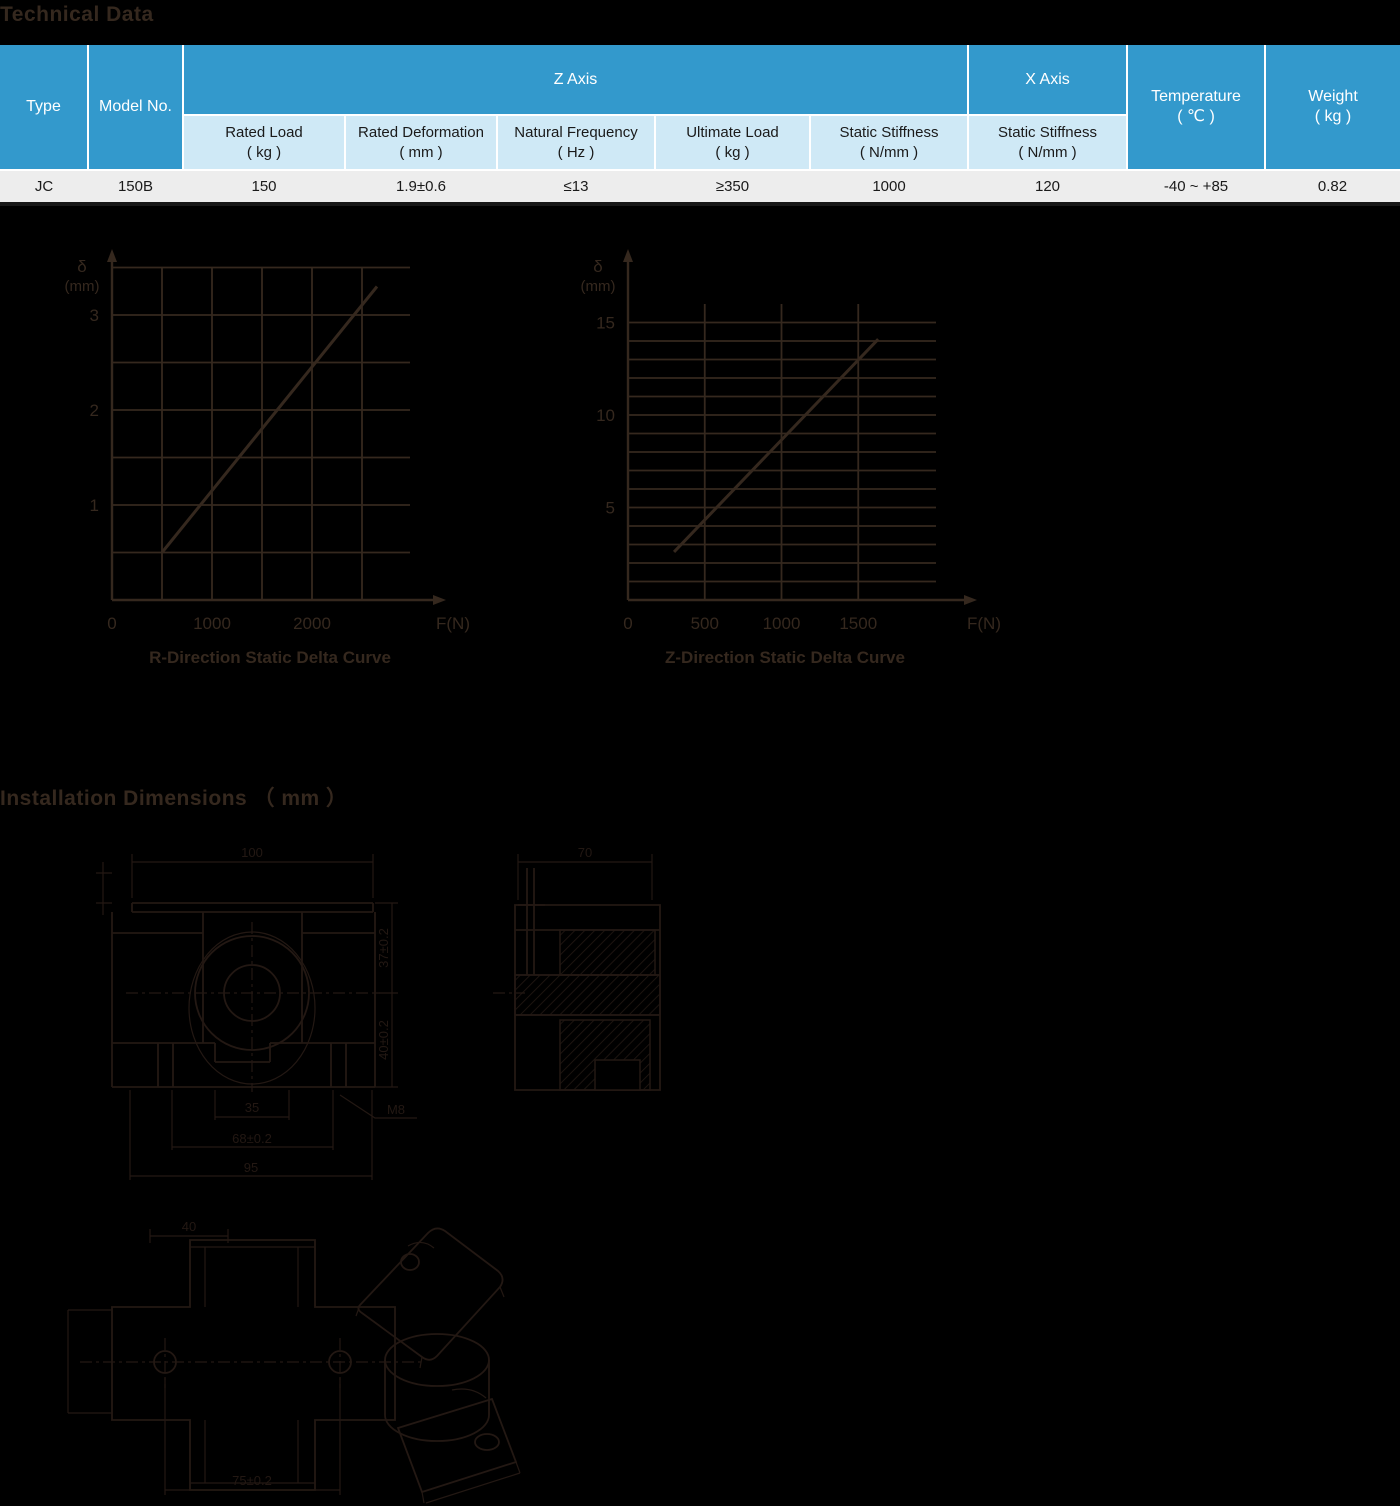 The width and height of the screenshot is (1400, 1506). Describe the element at coordinates (1333, 96) in the screenshot. I see `weight-label: Weight` at that location.